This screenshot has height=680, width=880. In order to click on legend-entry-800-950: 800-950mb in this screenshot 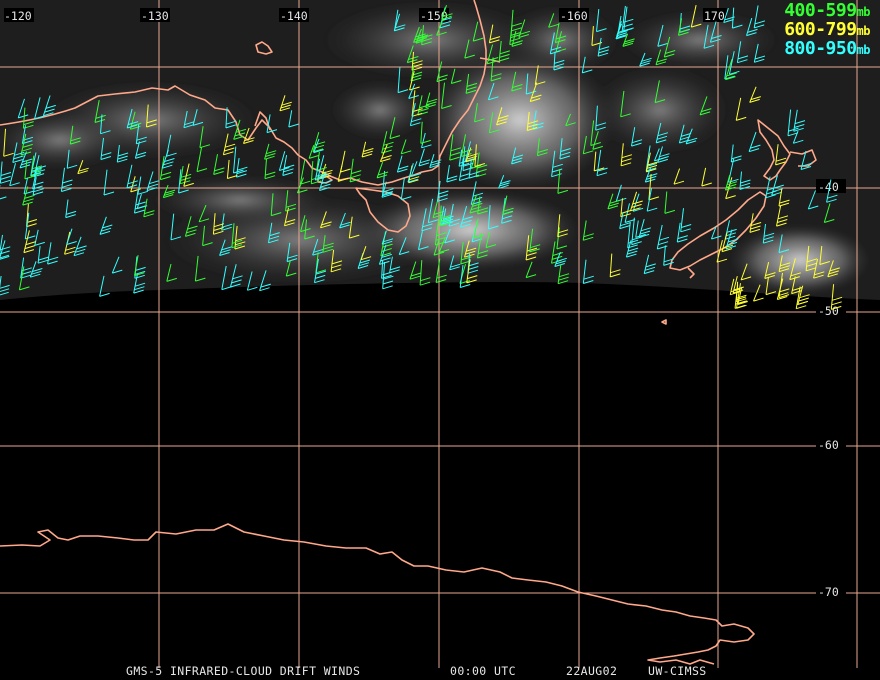, I will do `click(827, 49)`.